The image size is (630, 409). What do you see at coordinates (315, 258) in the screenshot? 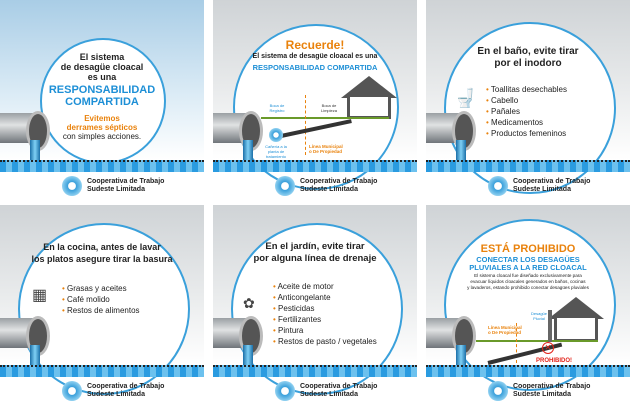
I see `text-line: por alguna línea de drenaje` at bounding box center [315, 258].